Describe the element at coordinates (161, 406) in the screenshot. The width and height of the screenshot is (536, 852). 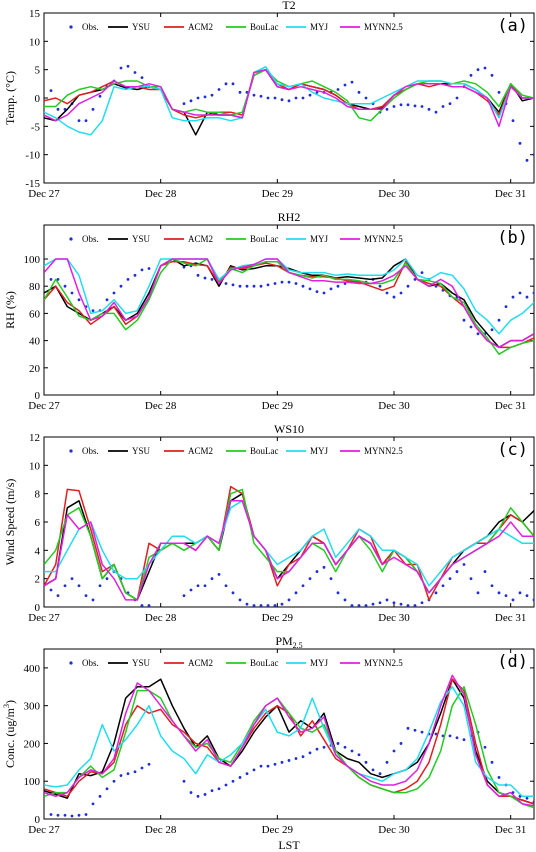
I see `x-tick-label: Dec 28` at that location.